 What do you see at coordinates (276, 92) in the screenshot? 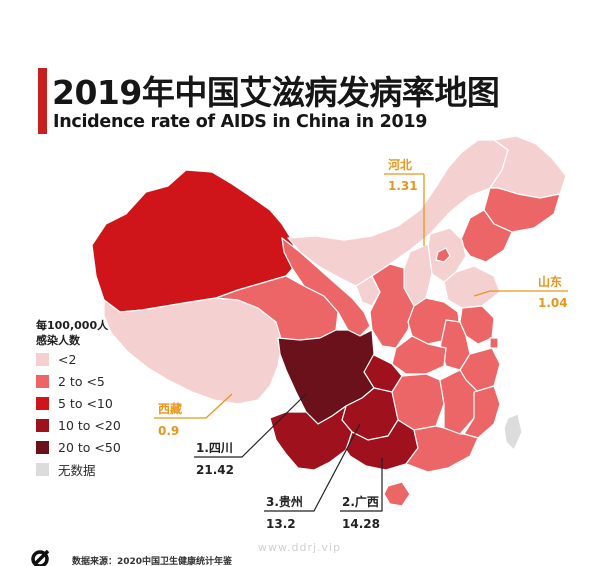
I see `title-chinese: 2019年中国艾滋病发病率地图` at bounding box center [276, 92].